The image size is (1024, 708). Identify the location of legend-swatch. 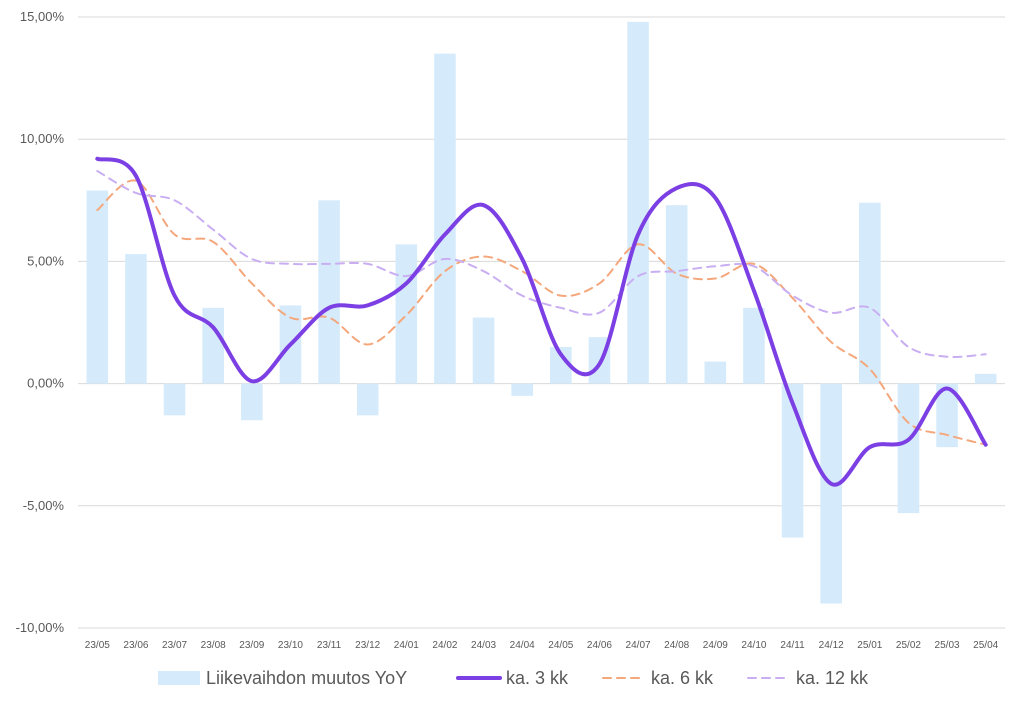
(179, 678).